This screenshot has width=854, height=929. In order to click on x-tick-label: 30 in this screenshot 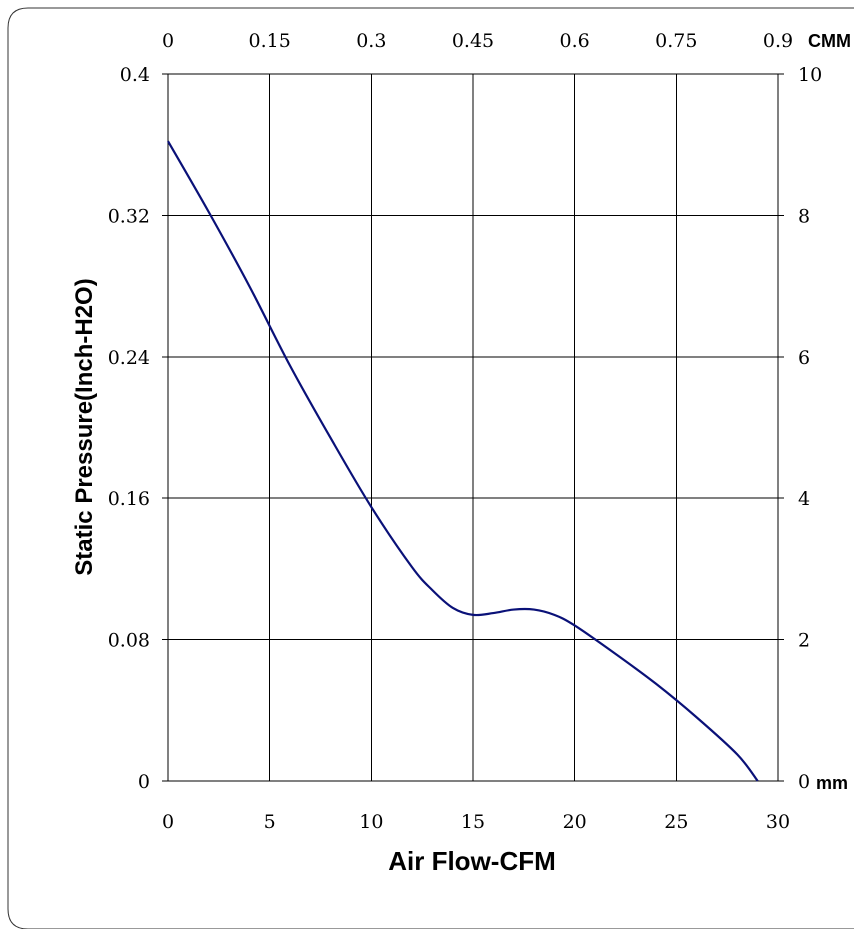, I will do `click(778, 822)`.